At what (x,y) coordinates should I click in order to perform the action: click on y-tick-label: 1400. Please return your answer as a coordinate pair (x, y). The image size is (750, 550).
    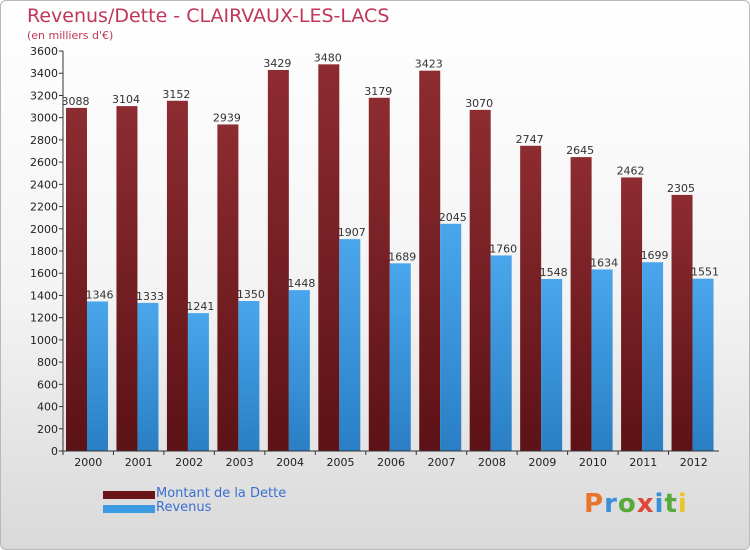
    Looking at the image, I should click on (44, 295).